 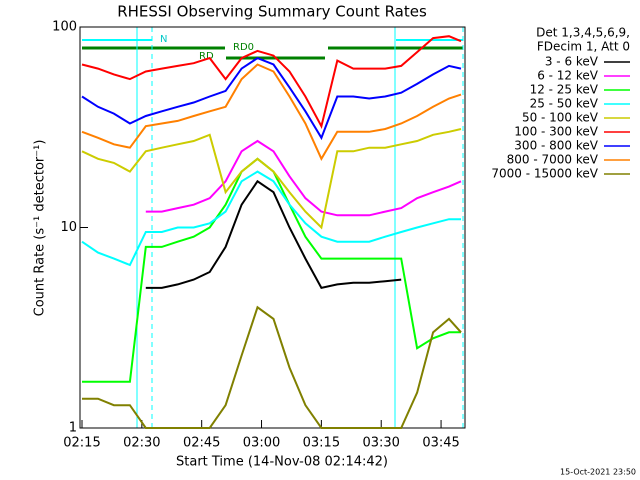 I want to click on legend-label: 50 - 100 keV, so click(x=560, y=118).